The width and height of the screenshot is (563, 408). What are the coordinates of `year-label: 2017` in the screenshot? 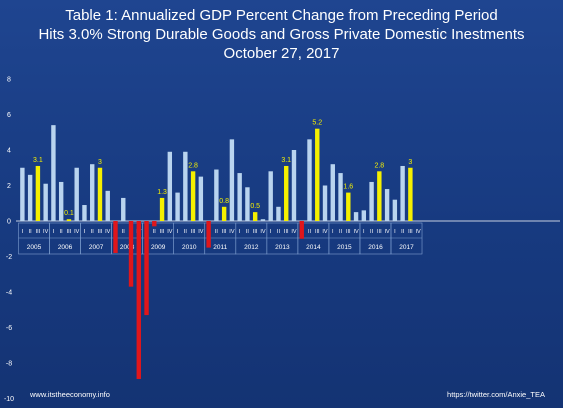 It's located at (406, 247).